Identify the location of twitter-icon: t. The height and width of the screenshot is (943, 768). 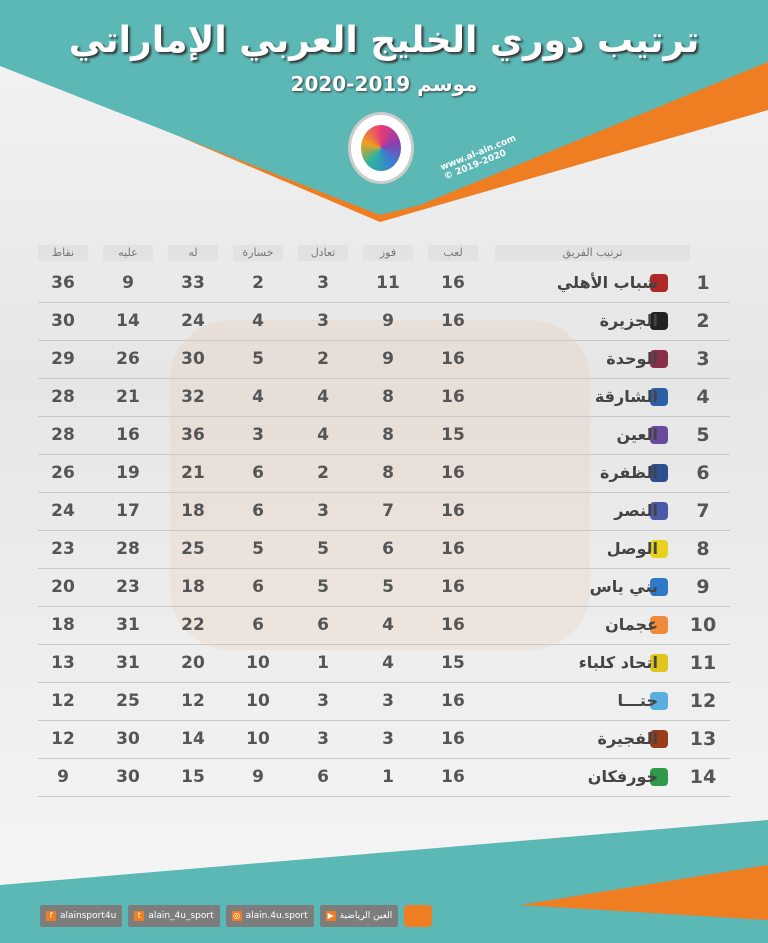
(139, 916).